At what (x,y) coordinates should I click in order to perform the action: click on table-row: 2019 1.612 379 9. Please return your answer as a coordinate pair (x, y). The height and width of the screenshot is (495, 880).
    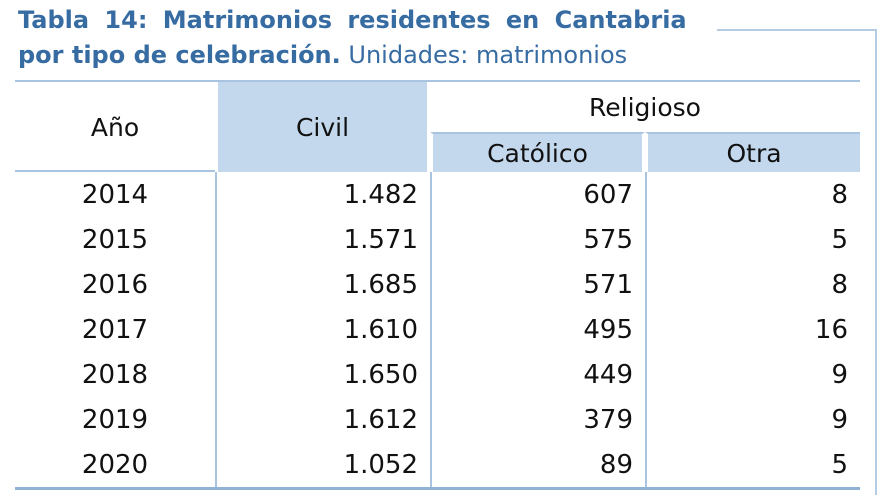
    Looking at the image, I should click on (437, 419).